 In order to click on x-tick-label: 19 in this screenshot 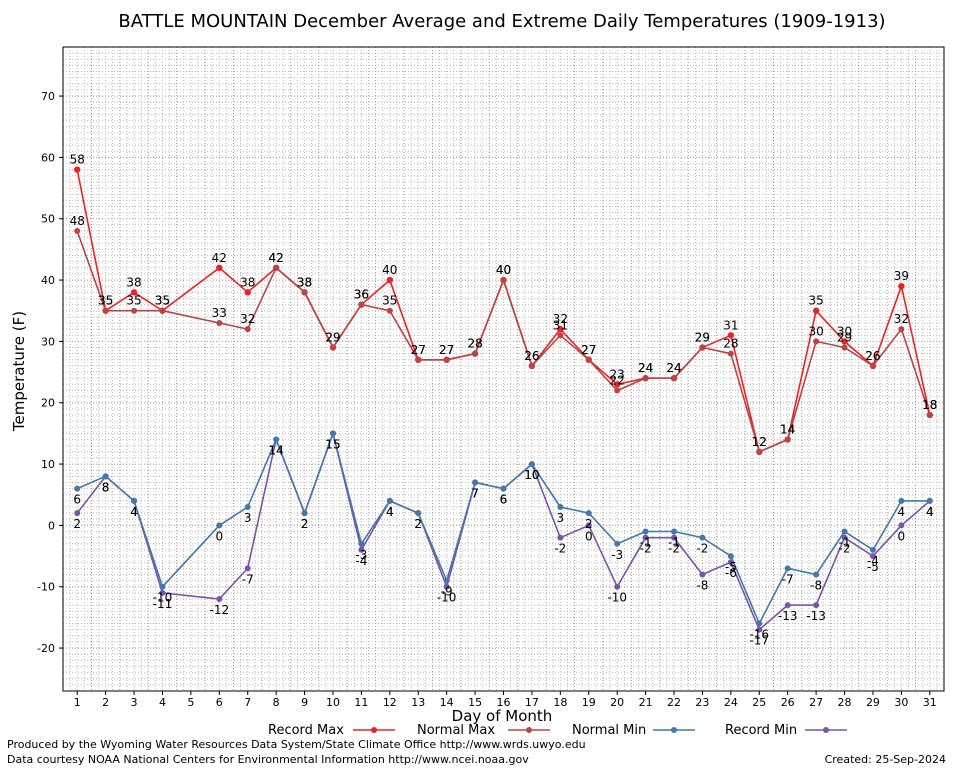, I will do `click(589, 702)`.